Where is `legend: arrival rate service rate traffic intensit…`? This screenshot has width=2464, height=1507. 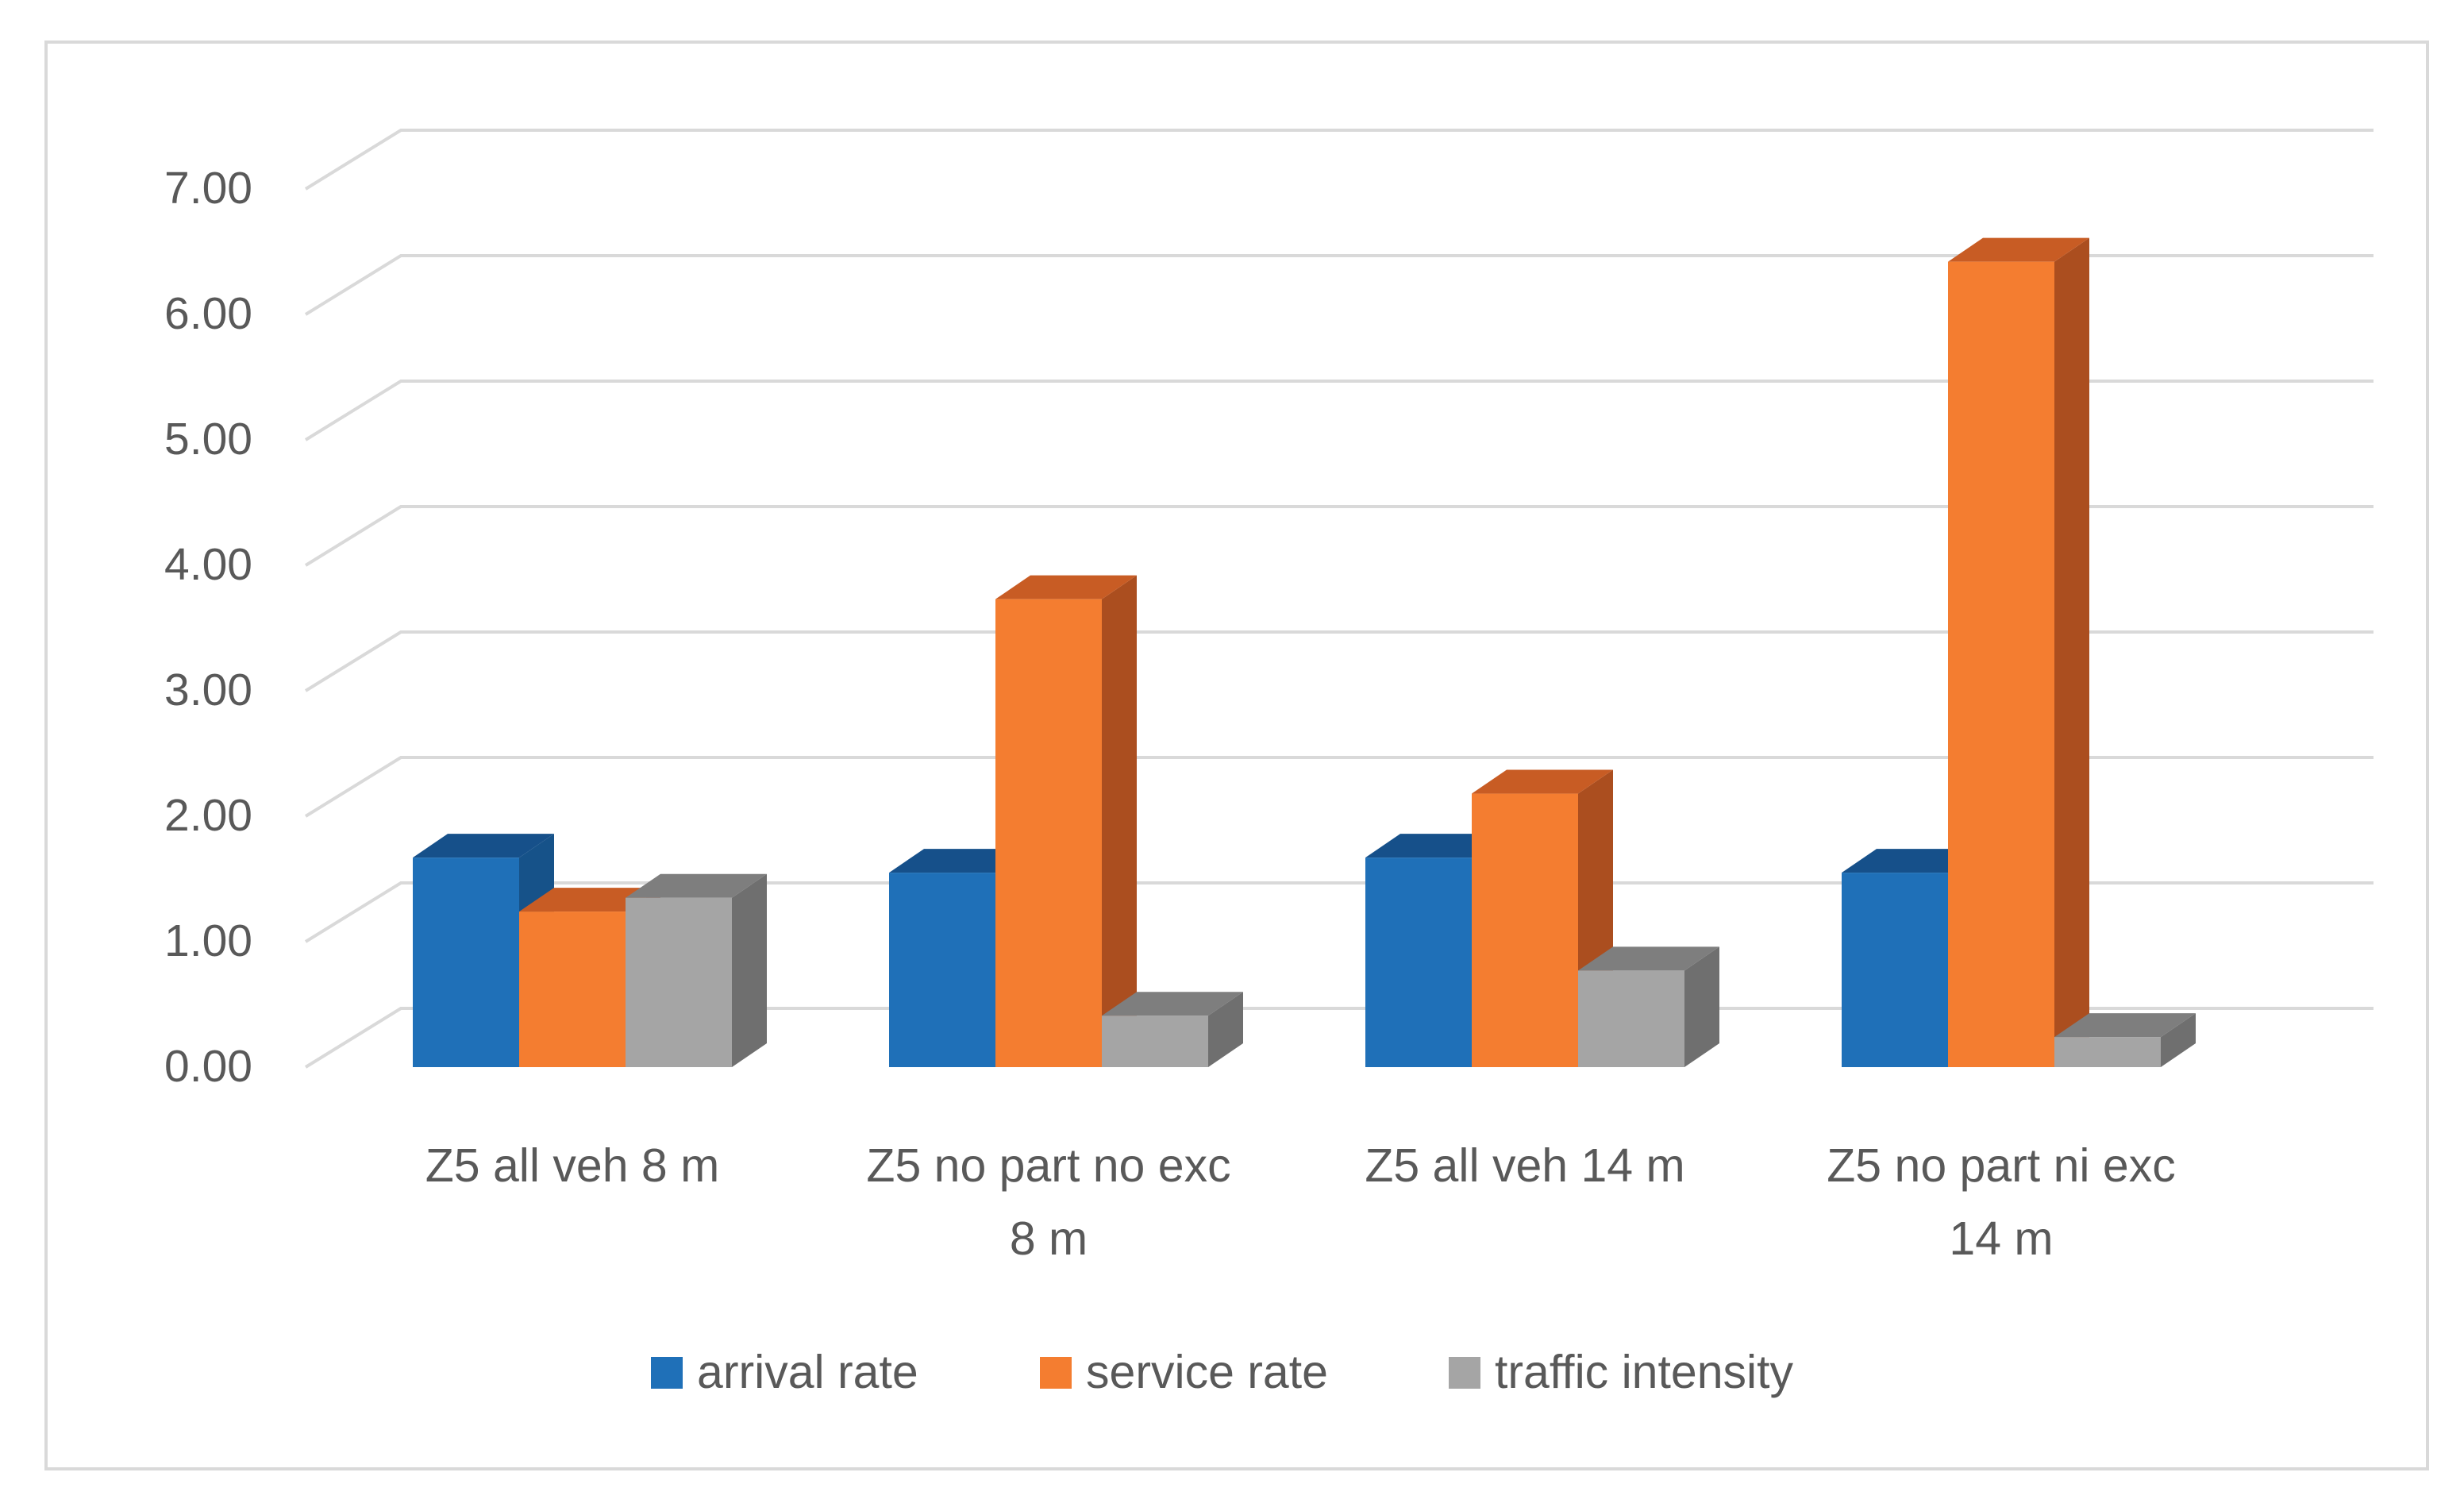 legend: arrival rate service rate traffic intensit… is located at coordinates (1222, 1372).